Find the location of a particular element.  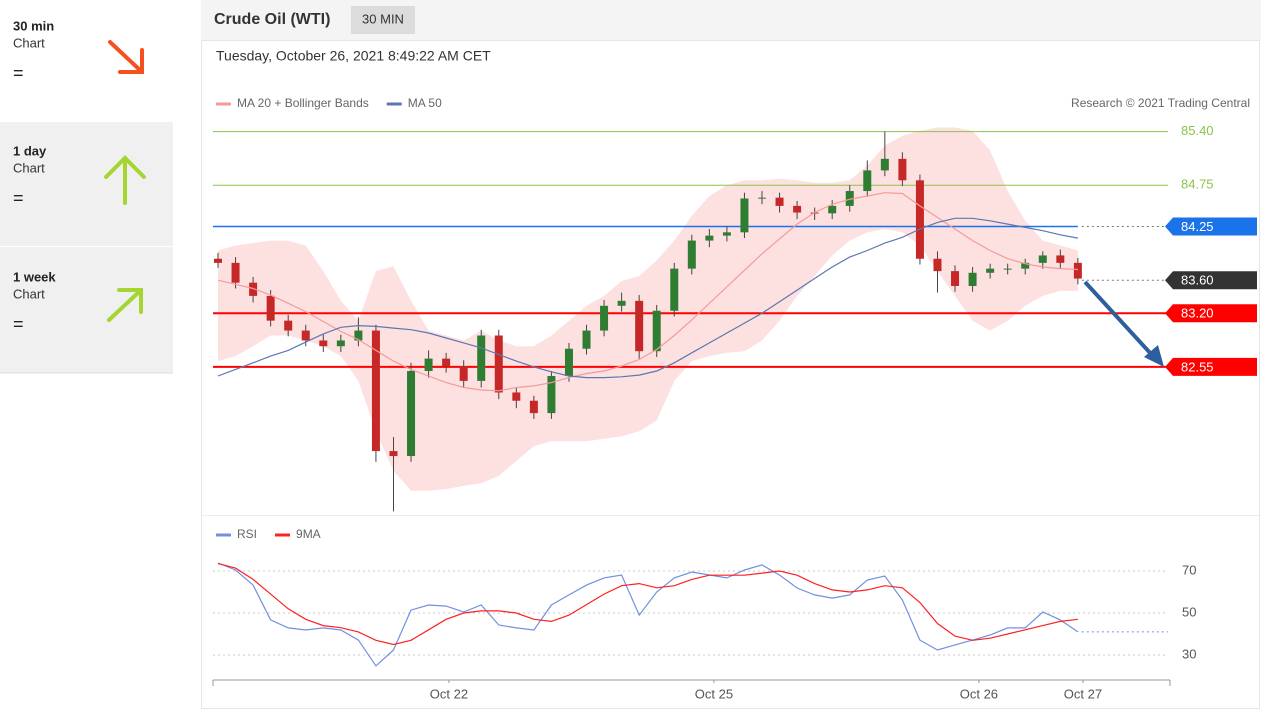

x-tick-label: Oct 25 is located at coordinates (714, 693).